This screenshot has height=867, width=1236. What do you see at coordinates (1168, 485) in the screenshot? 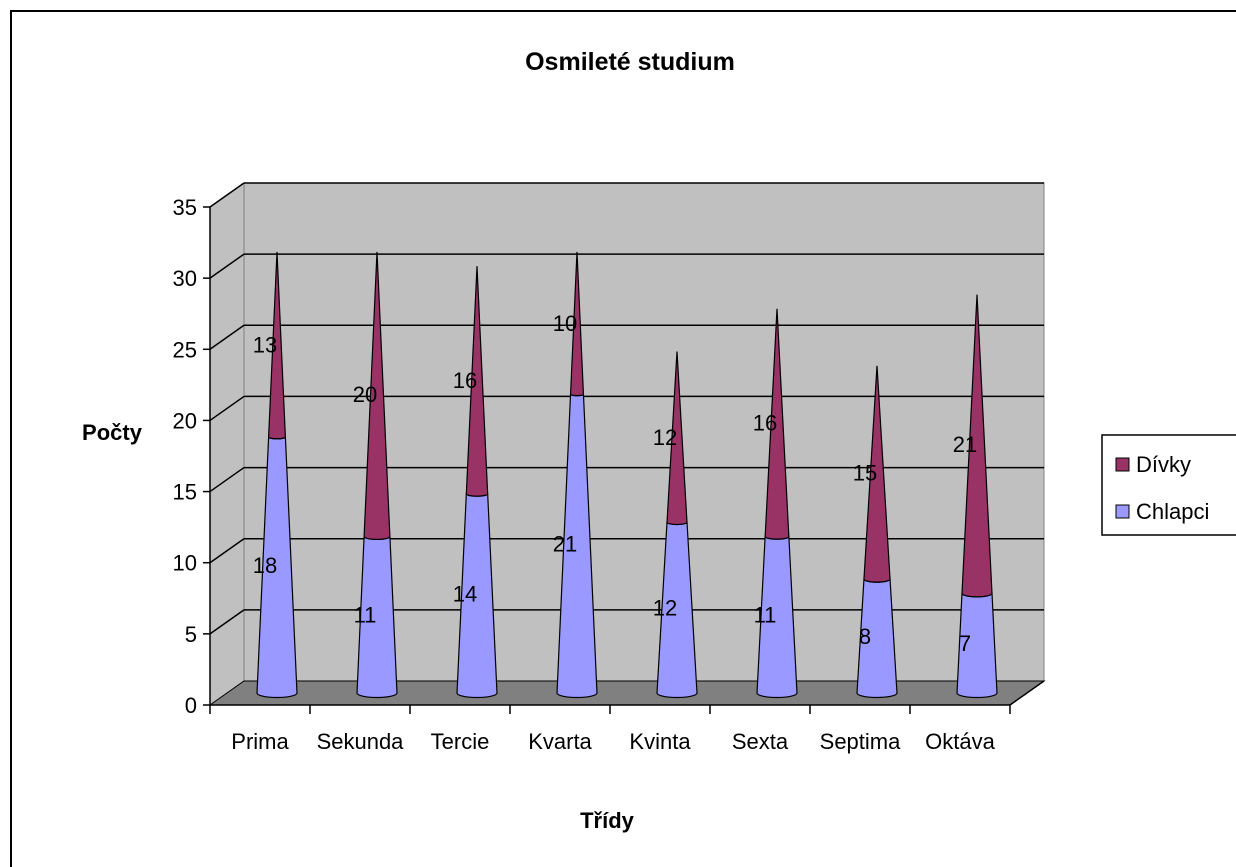
I see `legend: Dívky Chlapci` at bounding box center [1168, 485].